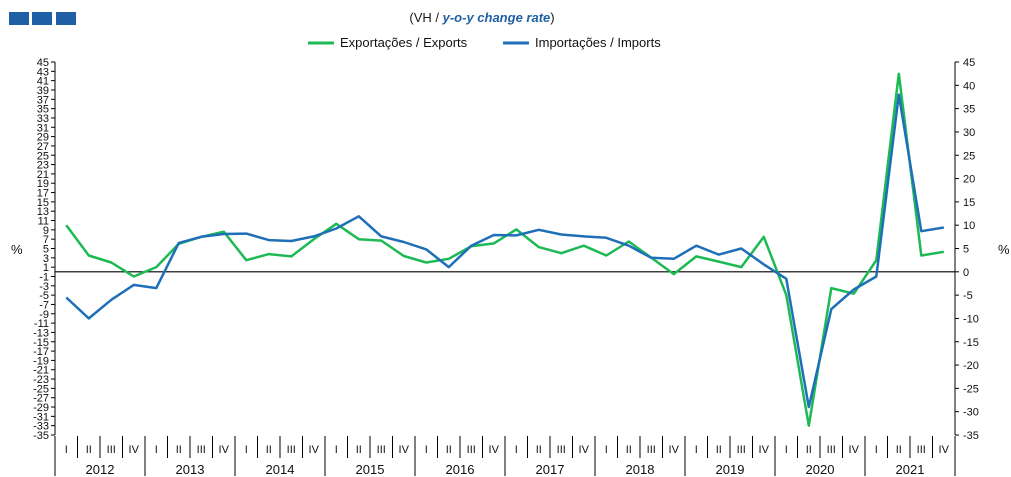 The width and height of the screenshot is (1011, 477). What do you see at coordinates (370, 469) in the screenshot?
I see `year-label: 2015` at bounding box center [370, 469].